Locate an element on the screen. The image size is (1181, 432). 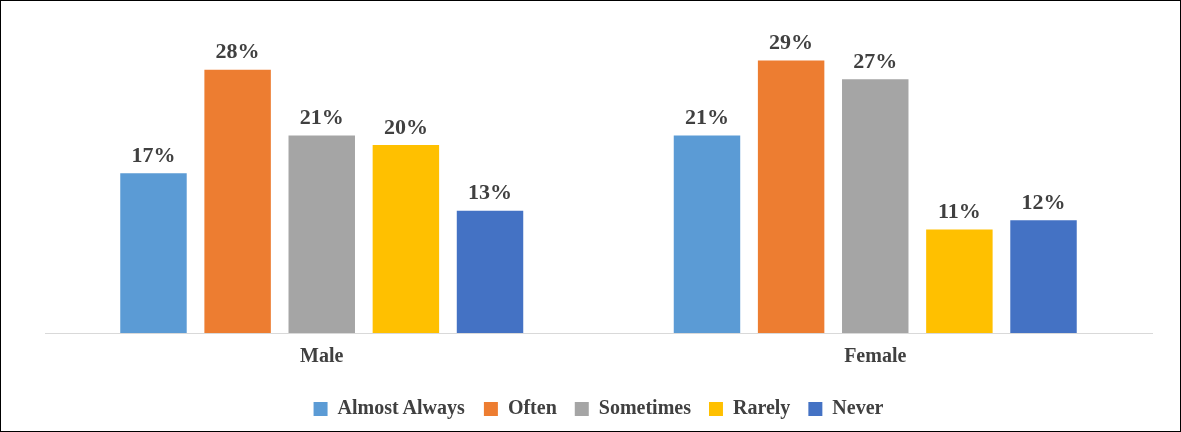
data-label: 13% is located at coordinates (490, 192).